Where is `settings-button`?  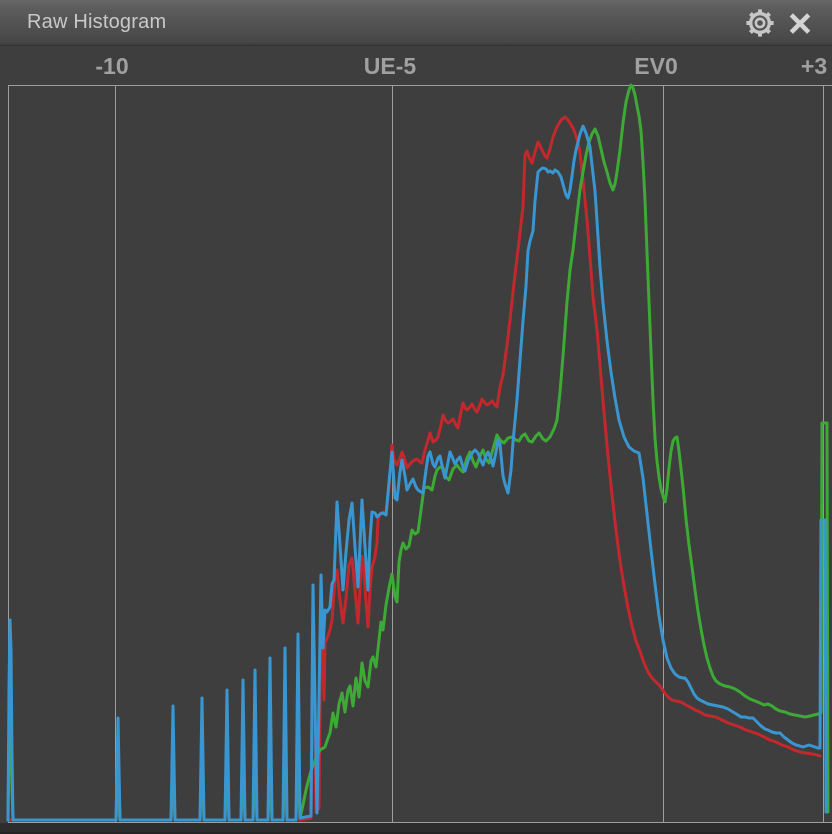 settings-button is located at coordinates (760, 23).